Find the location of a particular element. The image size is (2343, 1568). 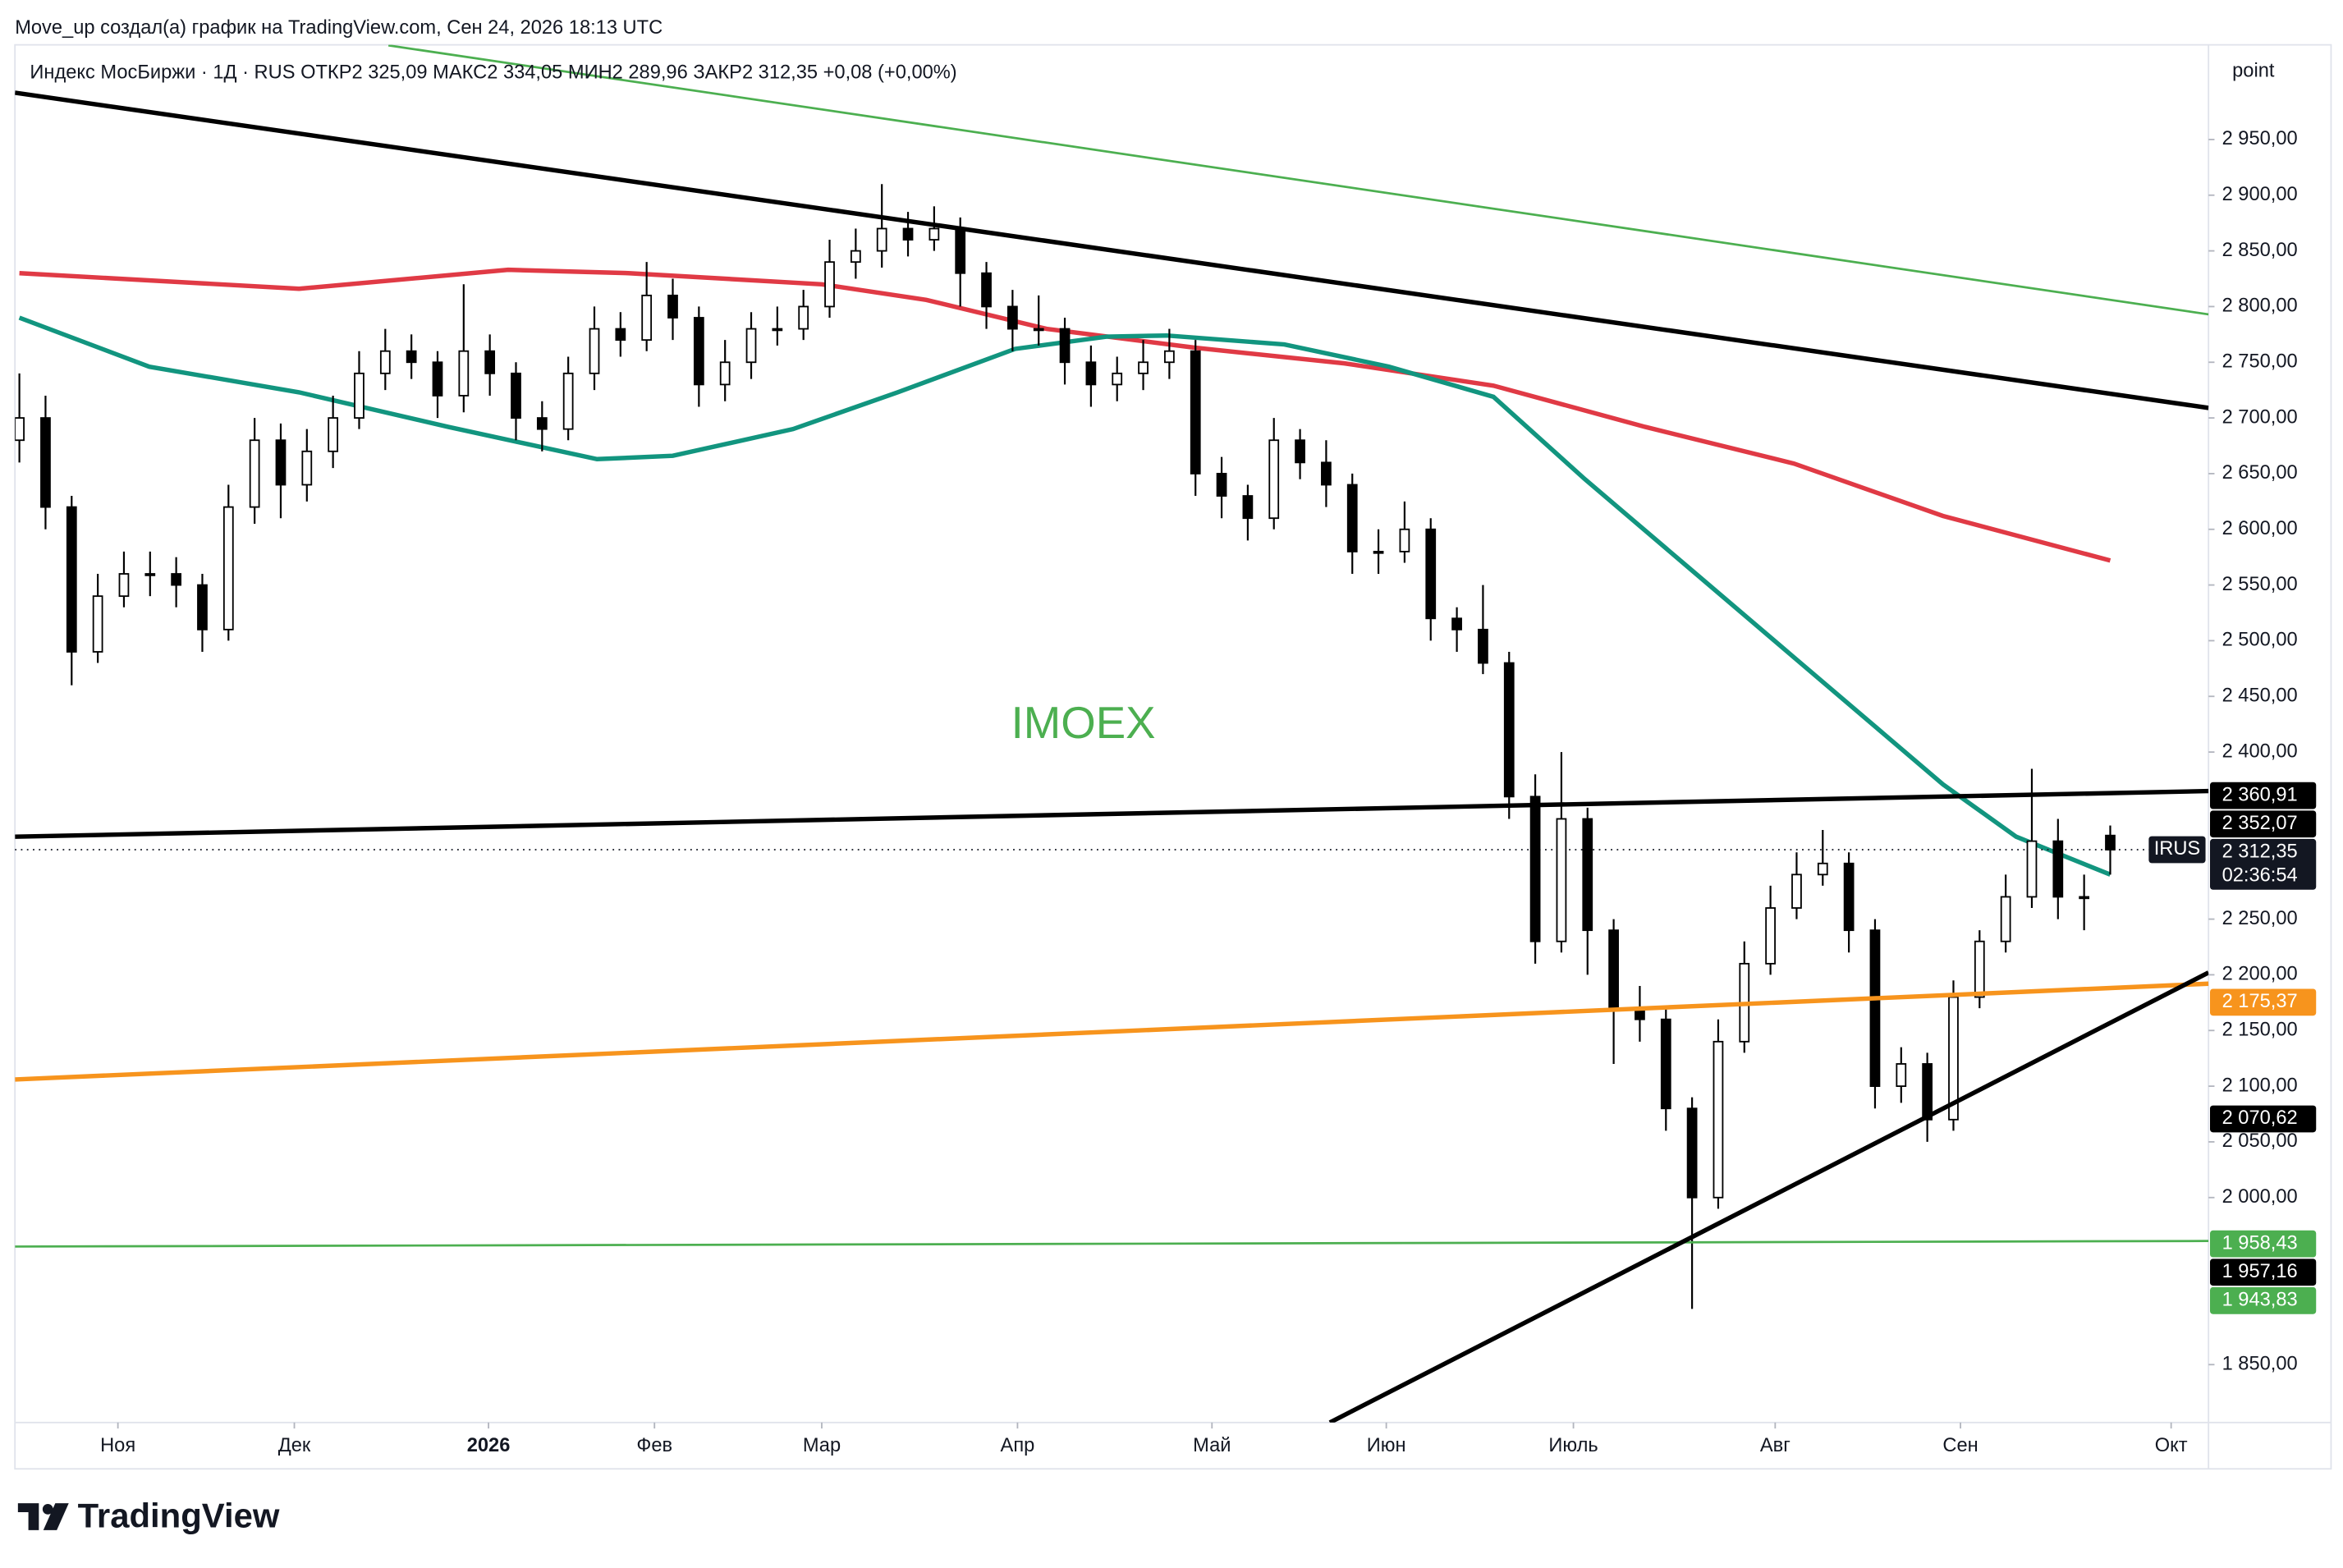

y-tick-label: 2 600,00 is located at coordinates (2260, 528).